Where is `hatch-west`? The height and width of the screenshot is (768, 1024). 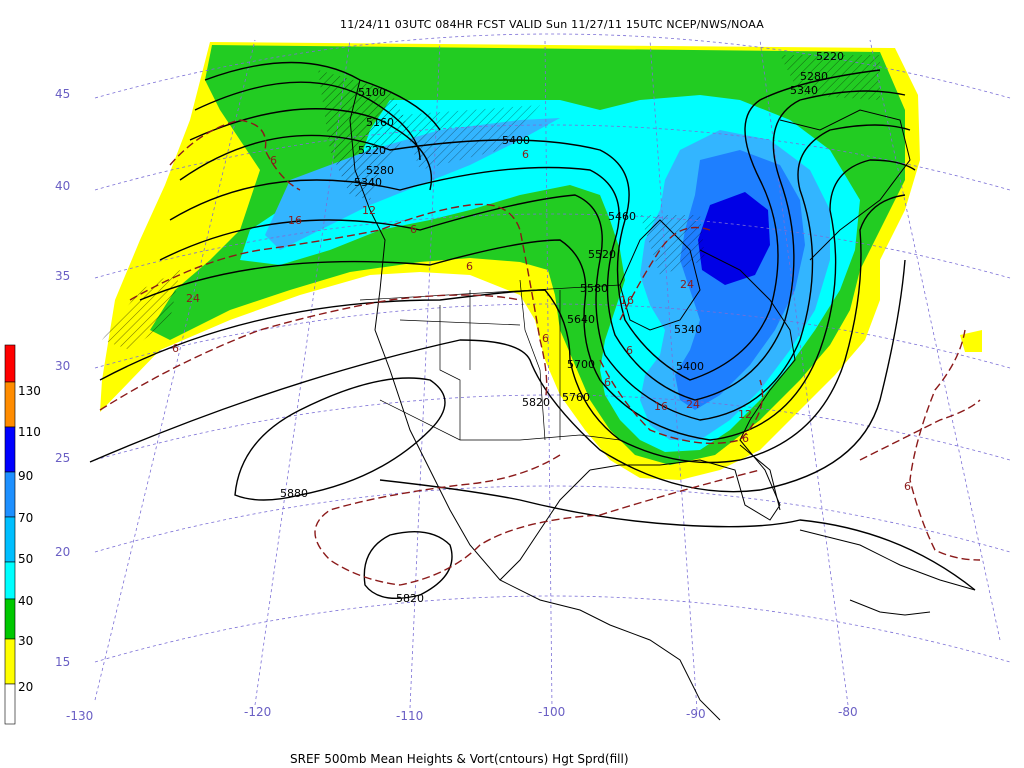
hatch-west is located at coordinates (141, 310).